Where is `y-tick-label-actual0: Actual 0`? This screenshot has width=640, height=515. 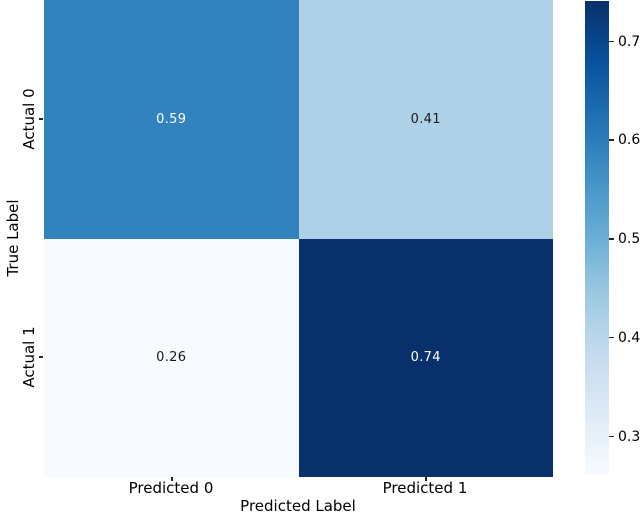
y-tick-label-actual0: Actual 0 is located at coordinates (29, 119).